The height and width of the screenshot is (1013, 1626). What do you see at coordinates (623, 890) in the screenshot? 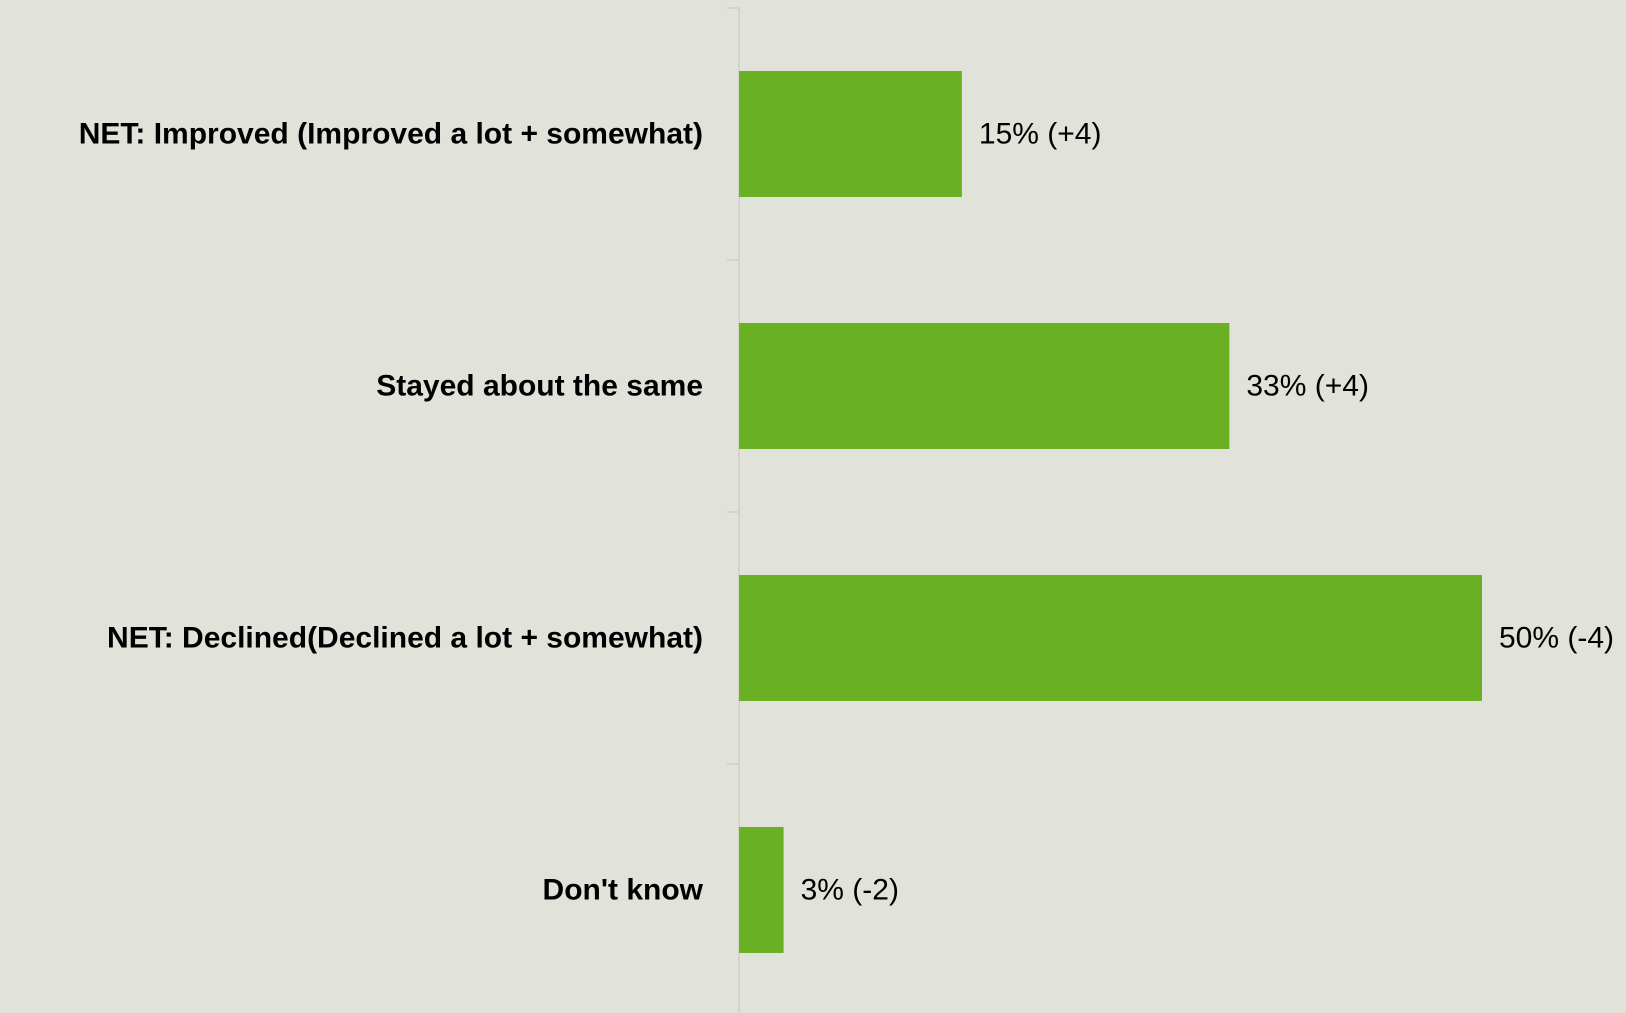
I see `category-label: Don't know` at bounding box center [623, 890].